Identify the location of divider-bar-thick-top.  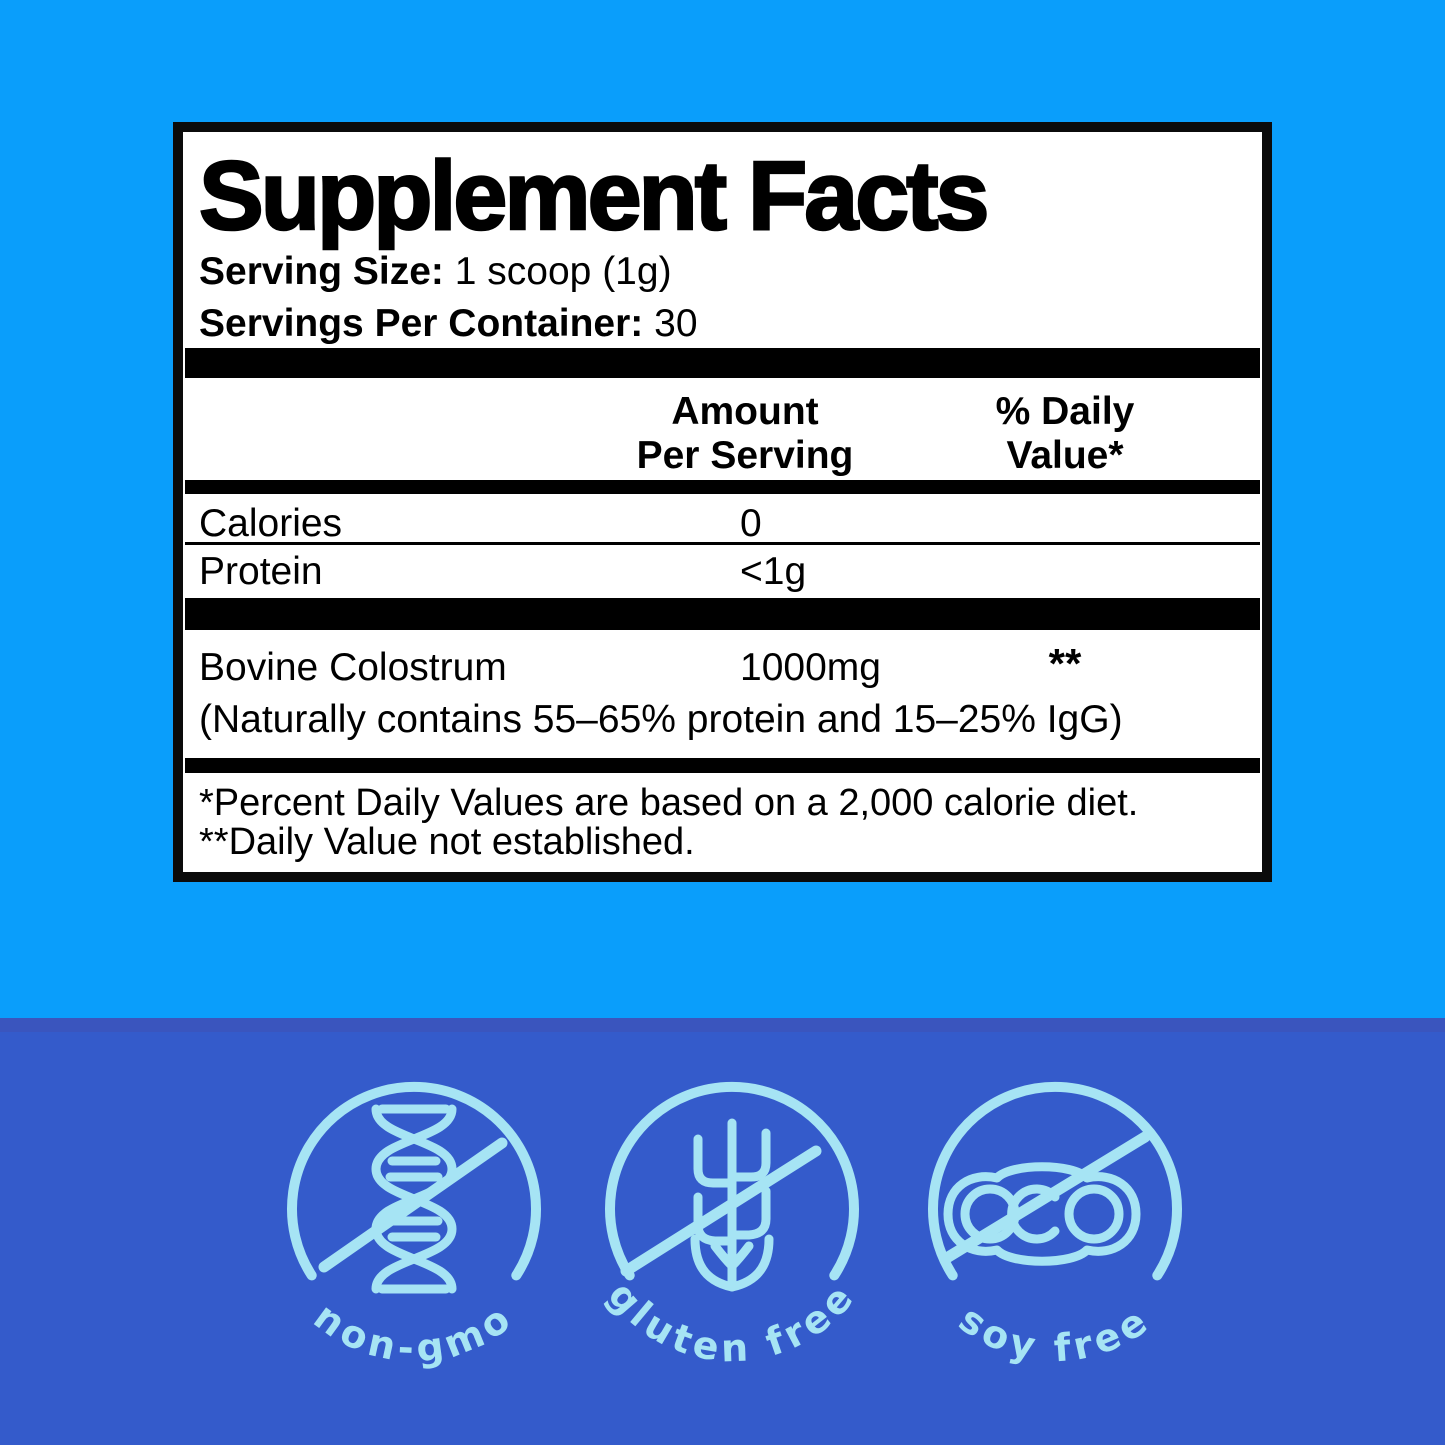
(722, 363).